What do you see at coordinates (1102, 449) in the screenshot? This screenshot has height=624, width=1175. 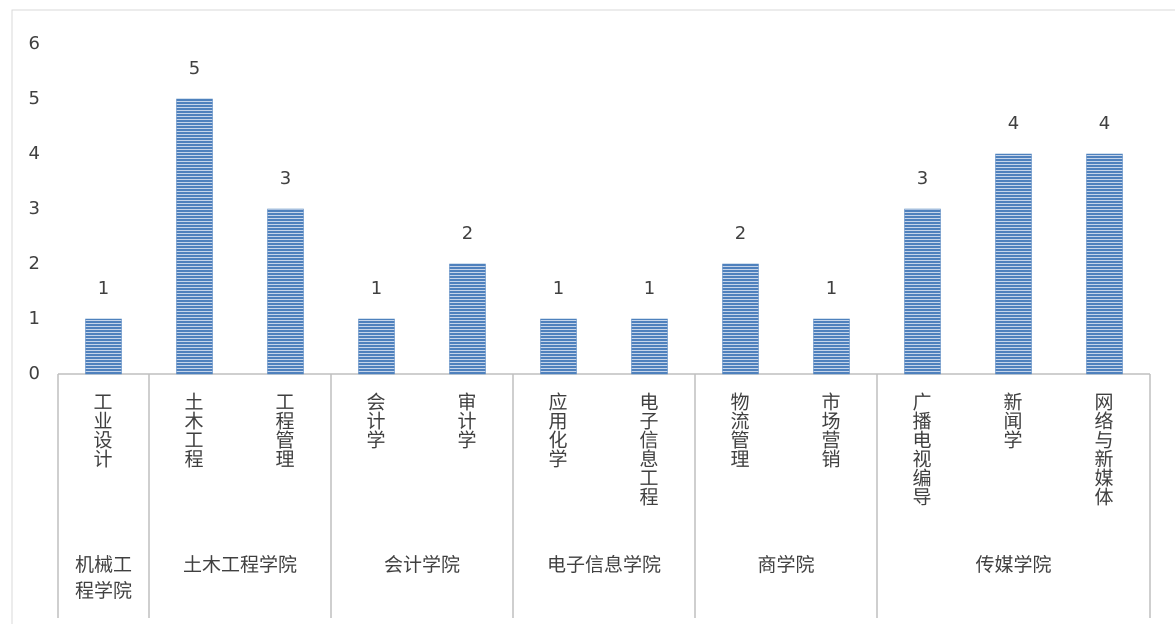 I see `x-tick-label: 网络与新媒体` at bounding box center [1102, 449].